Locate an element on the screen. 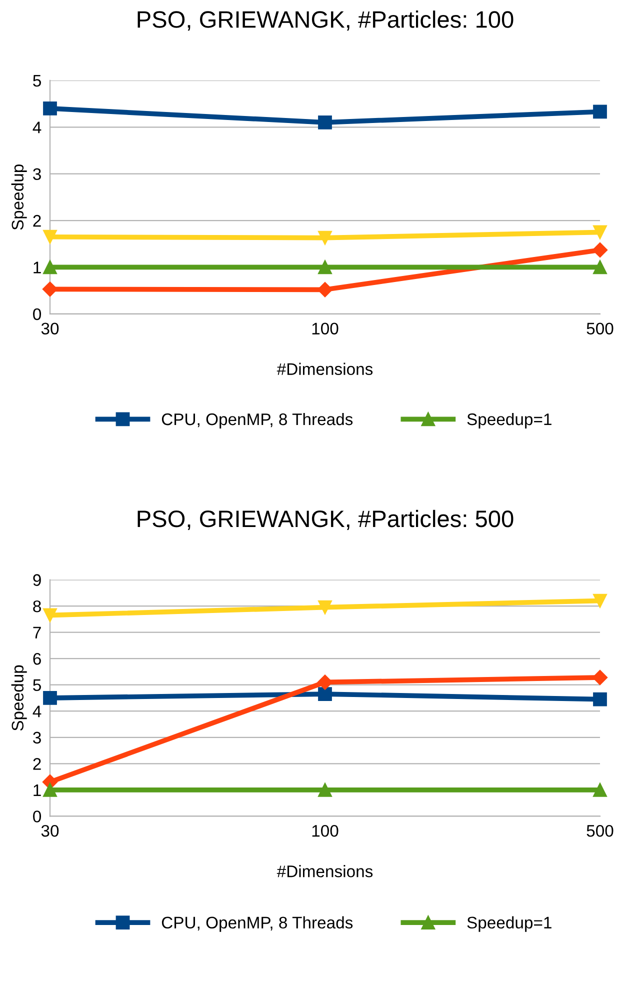 This screenshot has width=625, height=981. y-tick-label: 7 is located at coordinates (37, 632).